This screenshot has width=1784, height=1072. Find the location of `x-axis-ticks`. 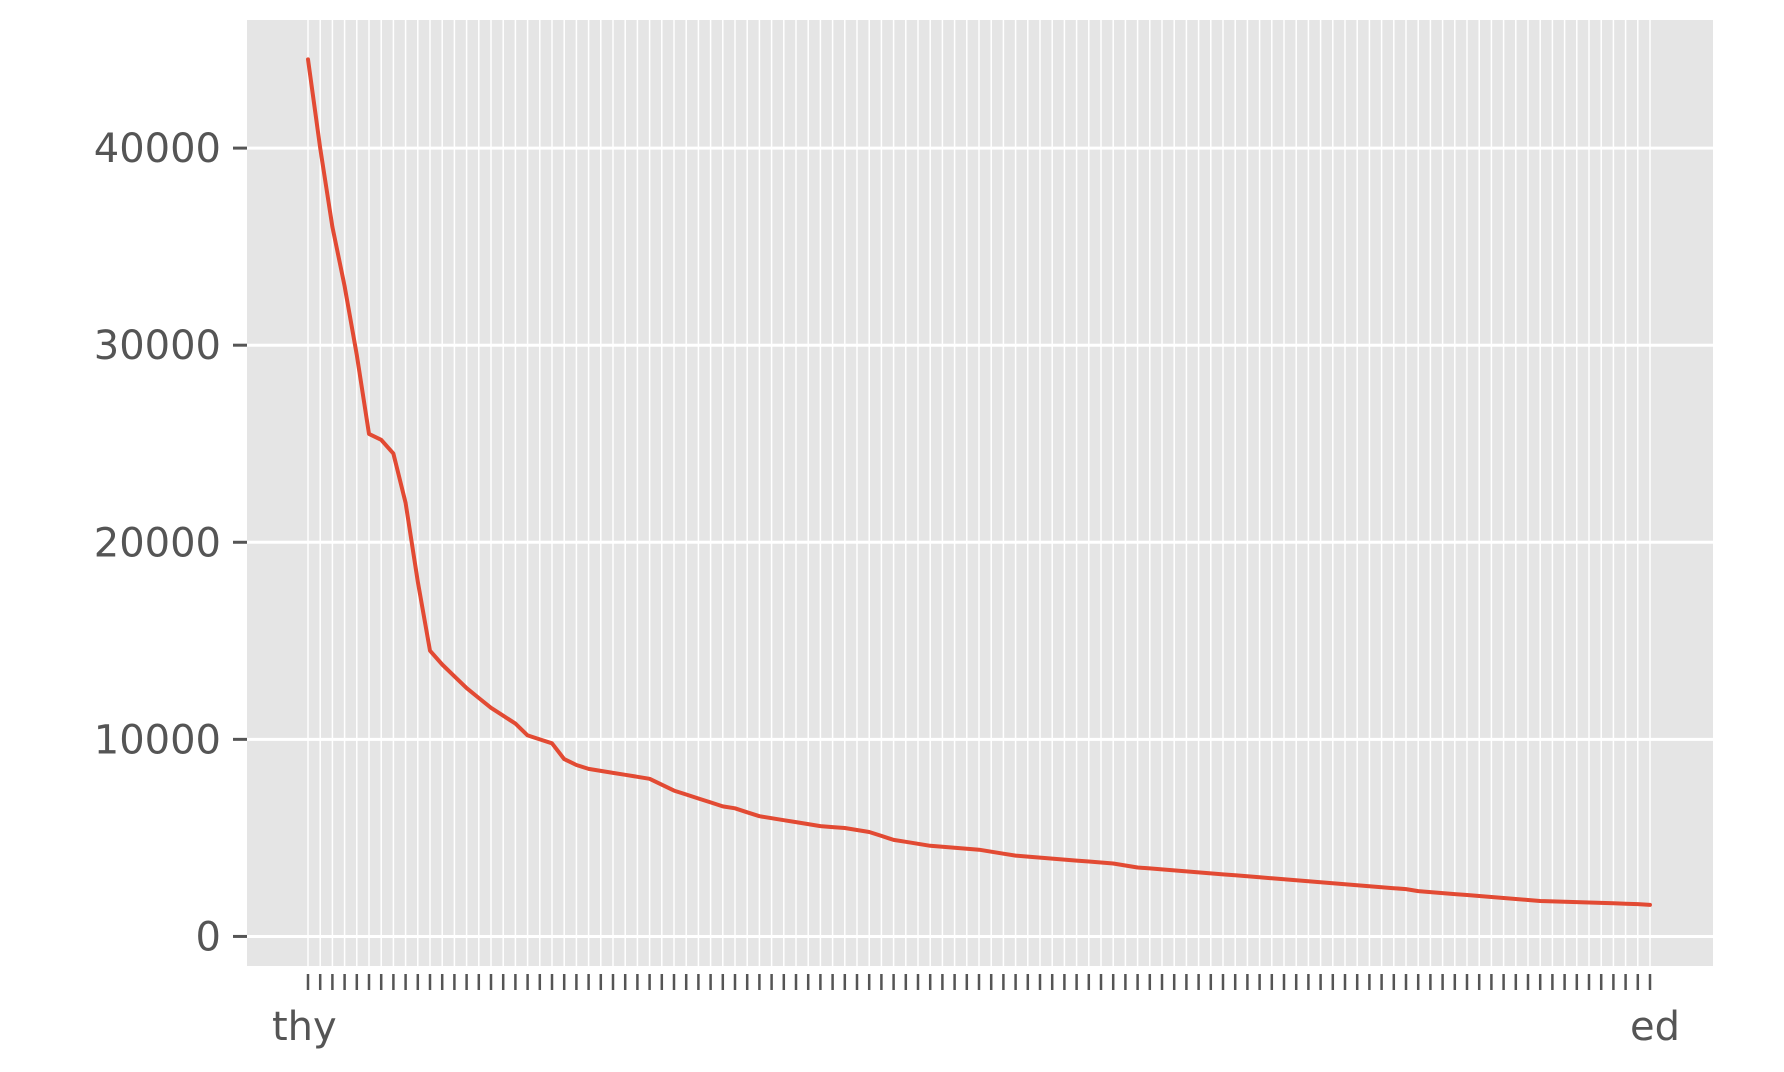

x-axis-ticks is located at coordinates (979, 982).